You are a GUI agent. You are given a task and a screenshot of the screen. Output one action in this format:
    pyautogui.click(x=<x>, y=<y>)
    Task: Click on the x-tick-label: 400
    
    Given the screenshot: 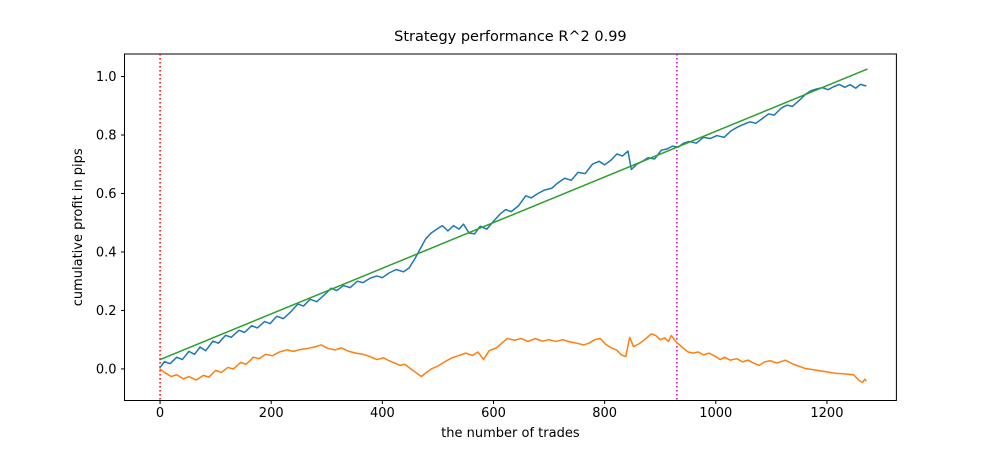 What is the action you would take?
    pyautogui.click(x=382, y=413)
    